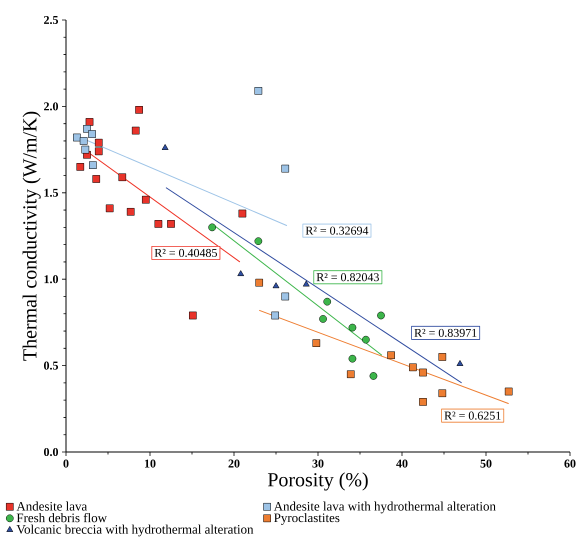  Describe the element at coordinates (445, 332) in the screenshot. I see `series-label: R² = 0.83971` at that location.